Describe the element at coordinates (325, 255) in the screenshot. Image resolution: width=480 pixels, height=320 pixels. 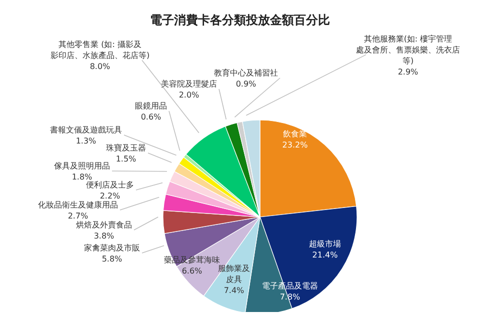
I see `data-label: 21.4%` at that location.